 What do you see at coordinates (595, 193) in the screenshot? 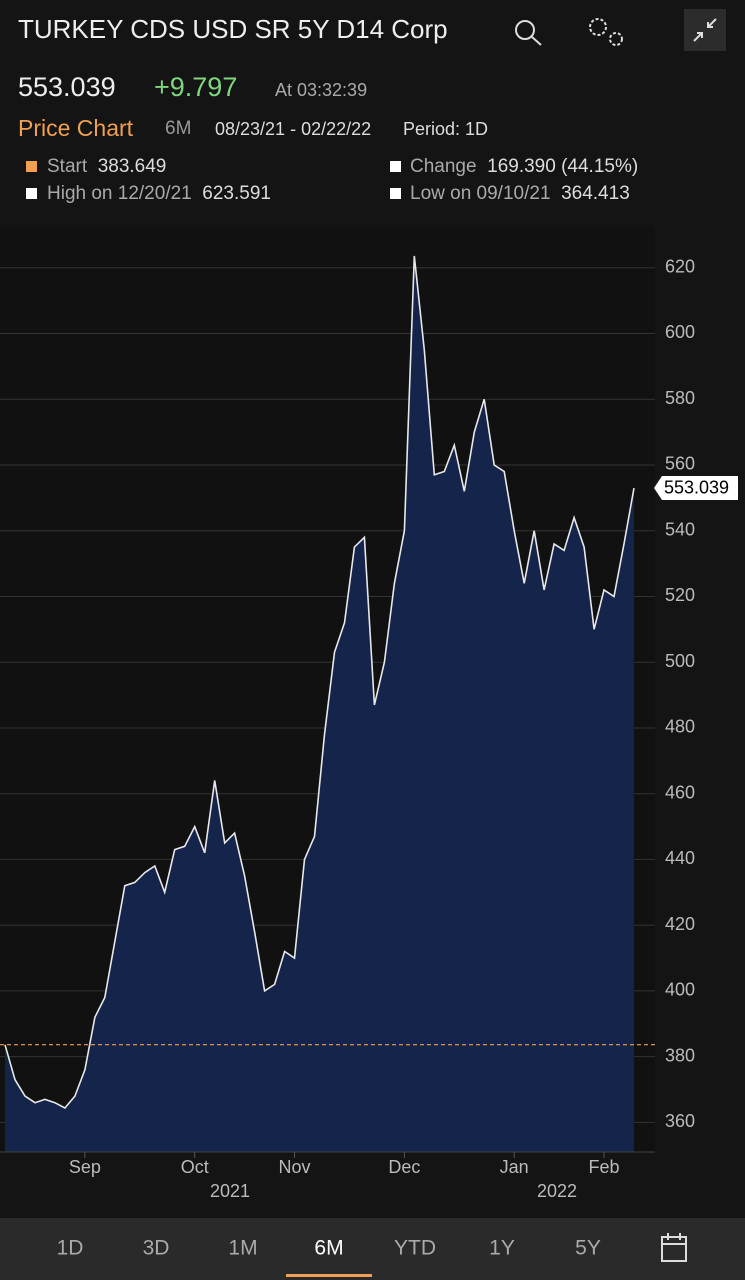
I see `stat-value: 364.413` at bounding box center [595, 193].